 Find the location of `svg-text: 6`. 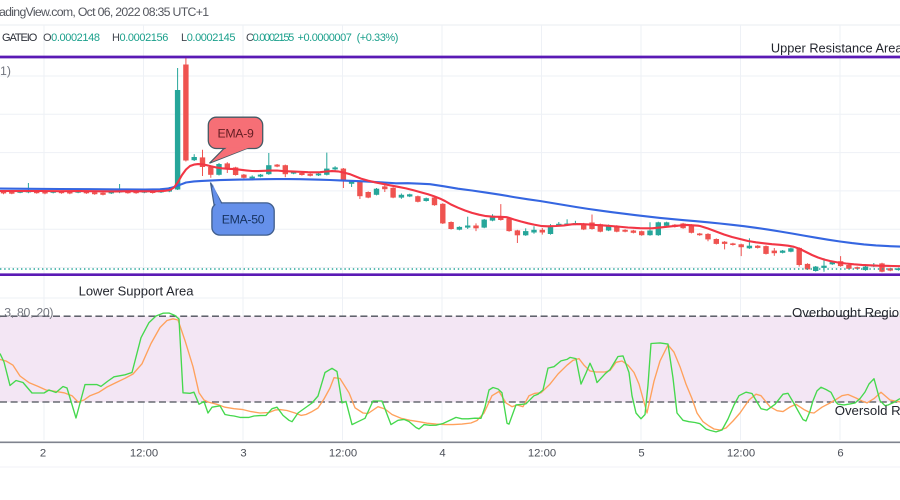

svg-text: 6 is located at coordinates (840, 454).